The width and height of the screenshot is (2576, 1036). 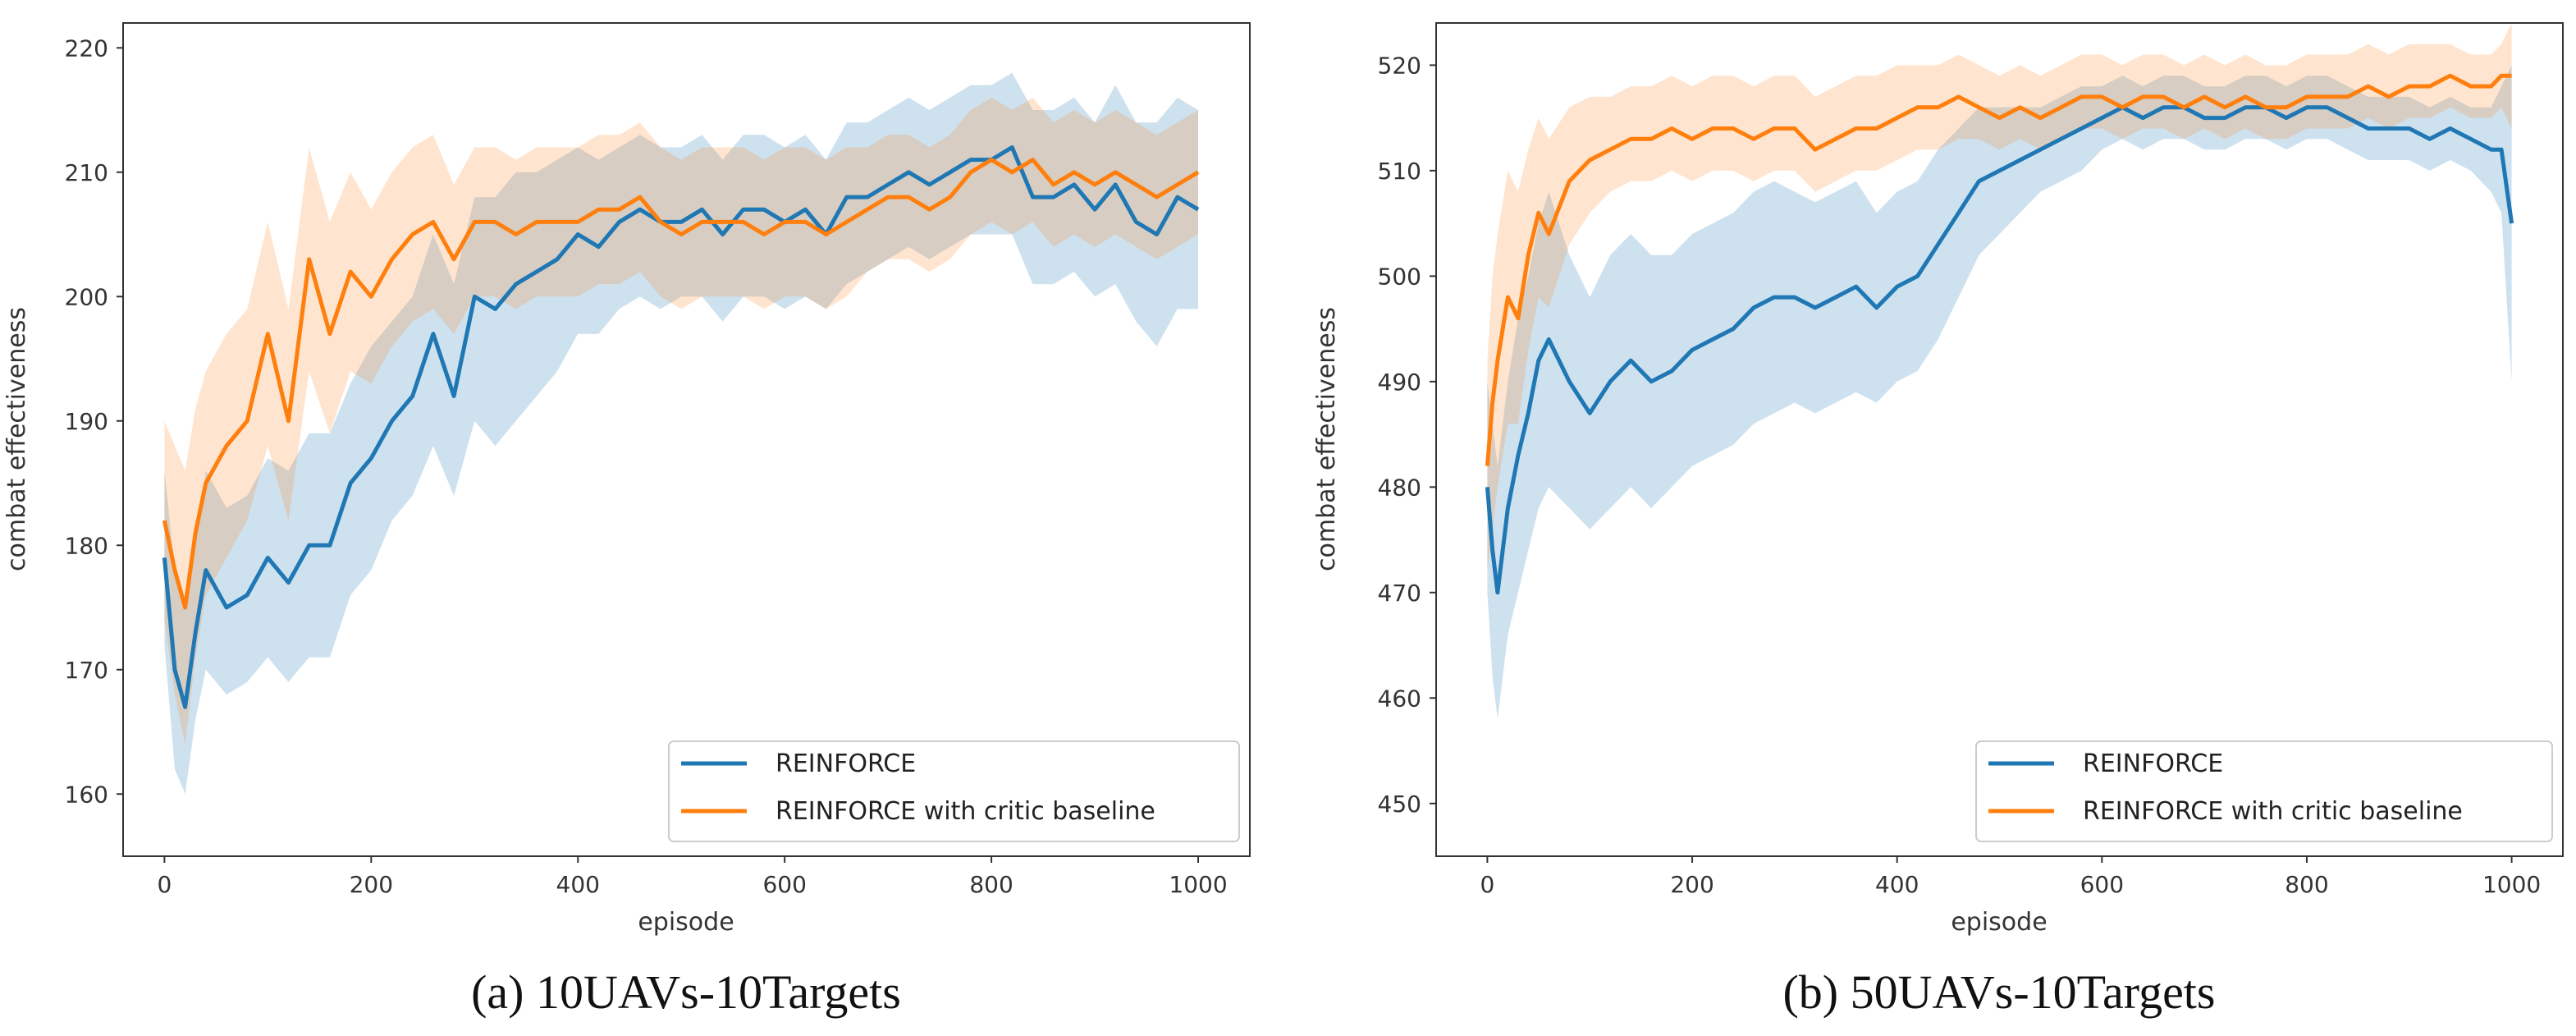 What do you see at coordinates (1487, 884) in the screenshot?
I see `chart-b-xtick-label-0: 0` at bounding box center [1487, 884].